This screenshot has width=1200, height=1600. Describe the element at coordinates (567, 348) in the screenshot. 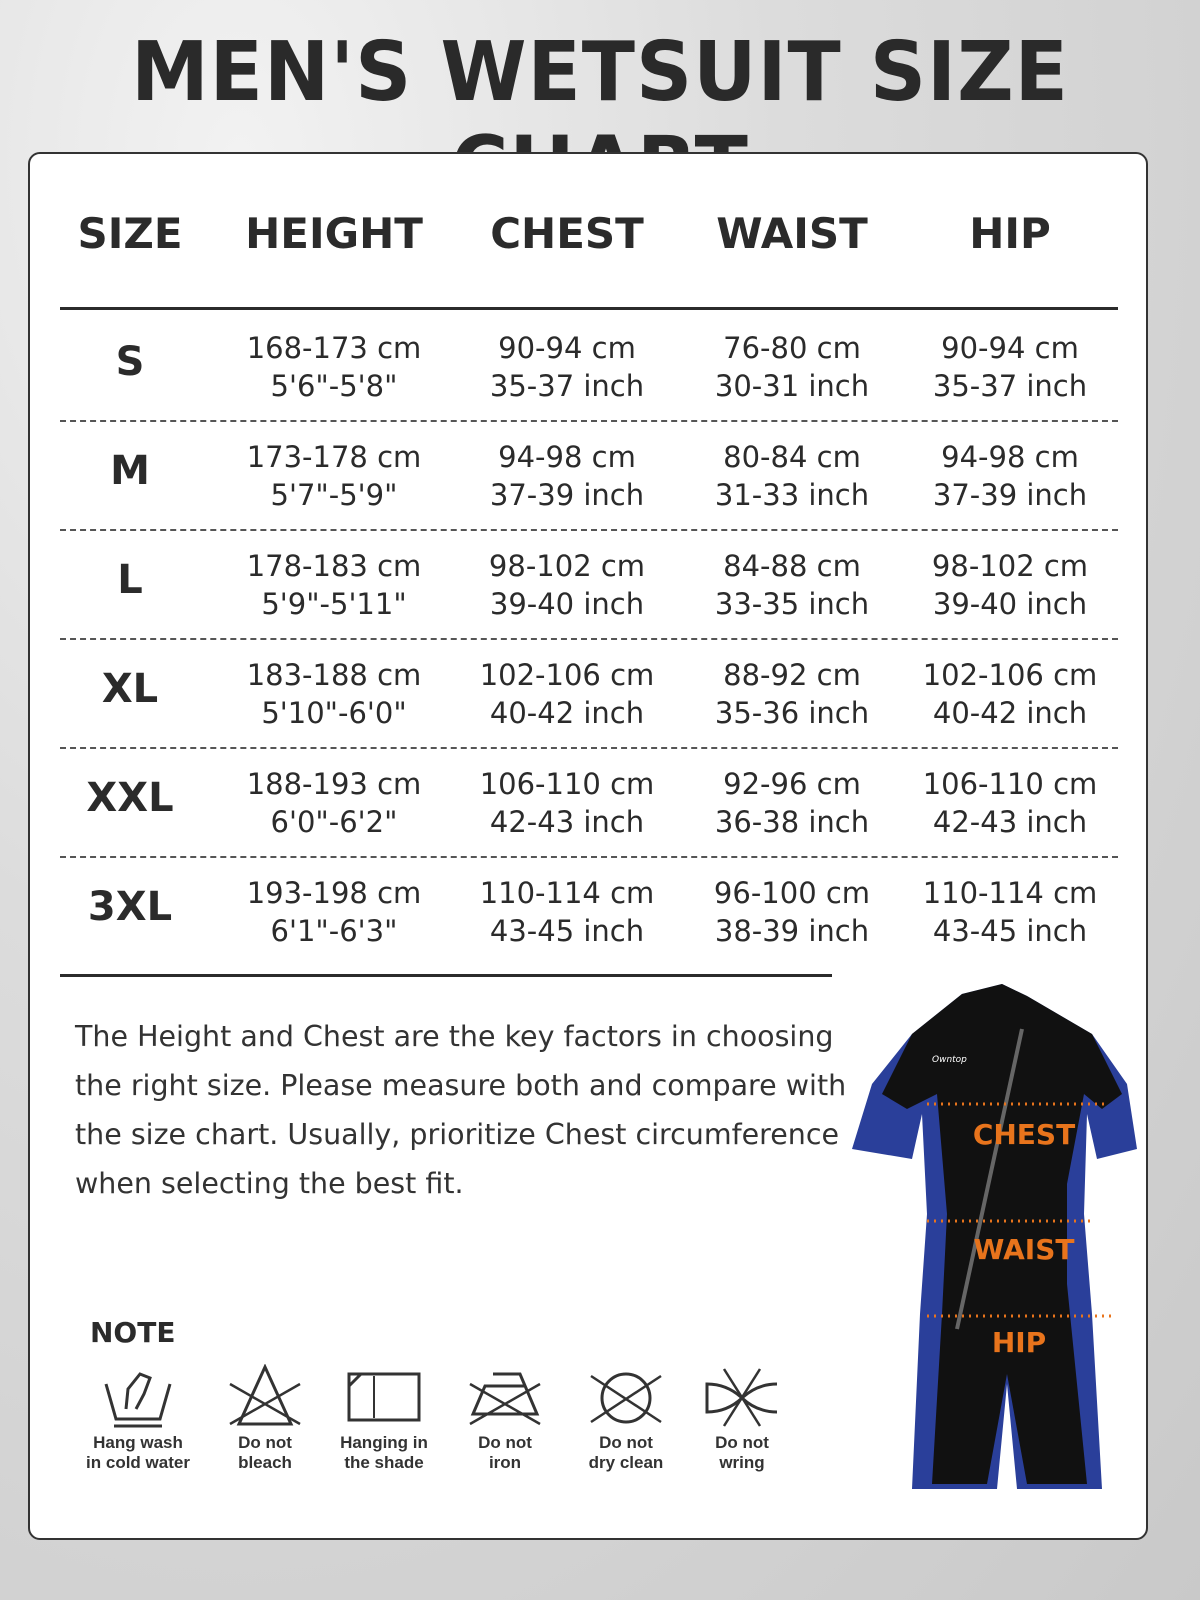

I see `chest-metric: 90-94 cm` at that location.